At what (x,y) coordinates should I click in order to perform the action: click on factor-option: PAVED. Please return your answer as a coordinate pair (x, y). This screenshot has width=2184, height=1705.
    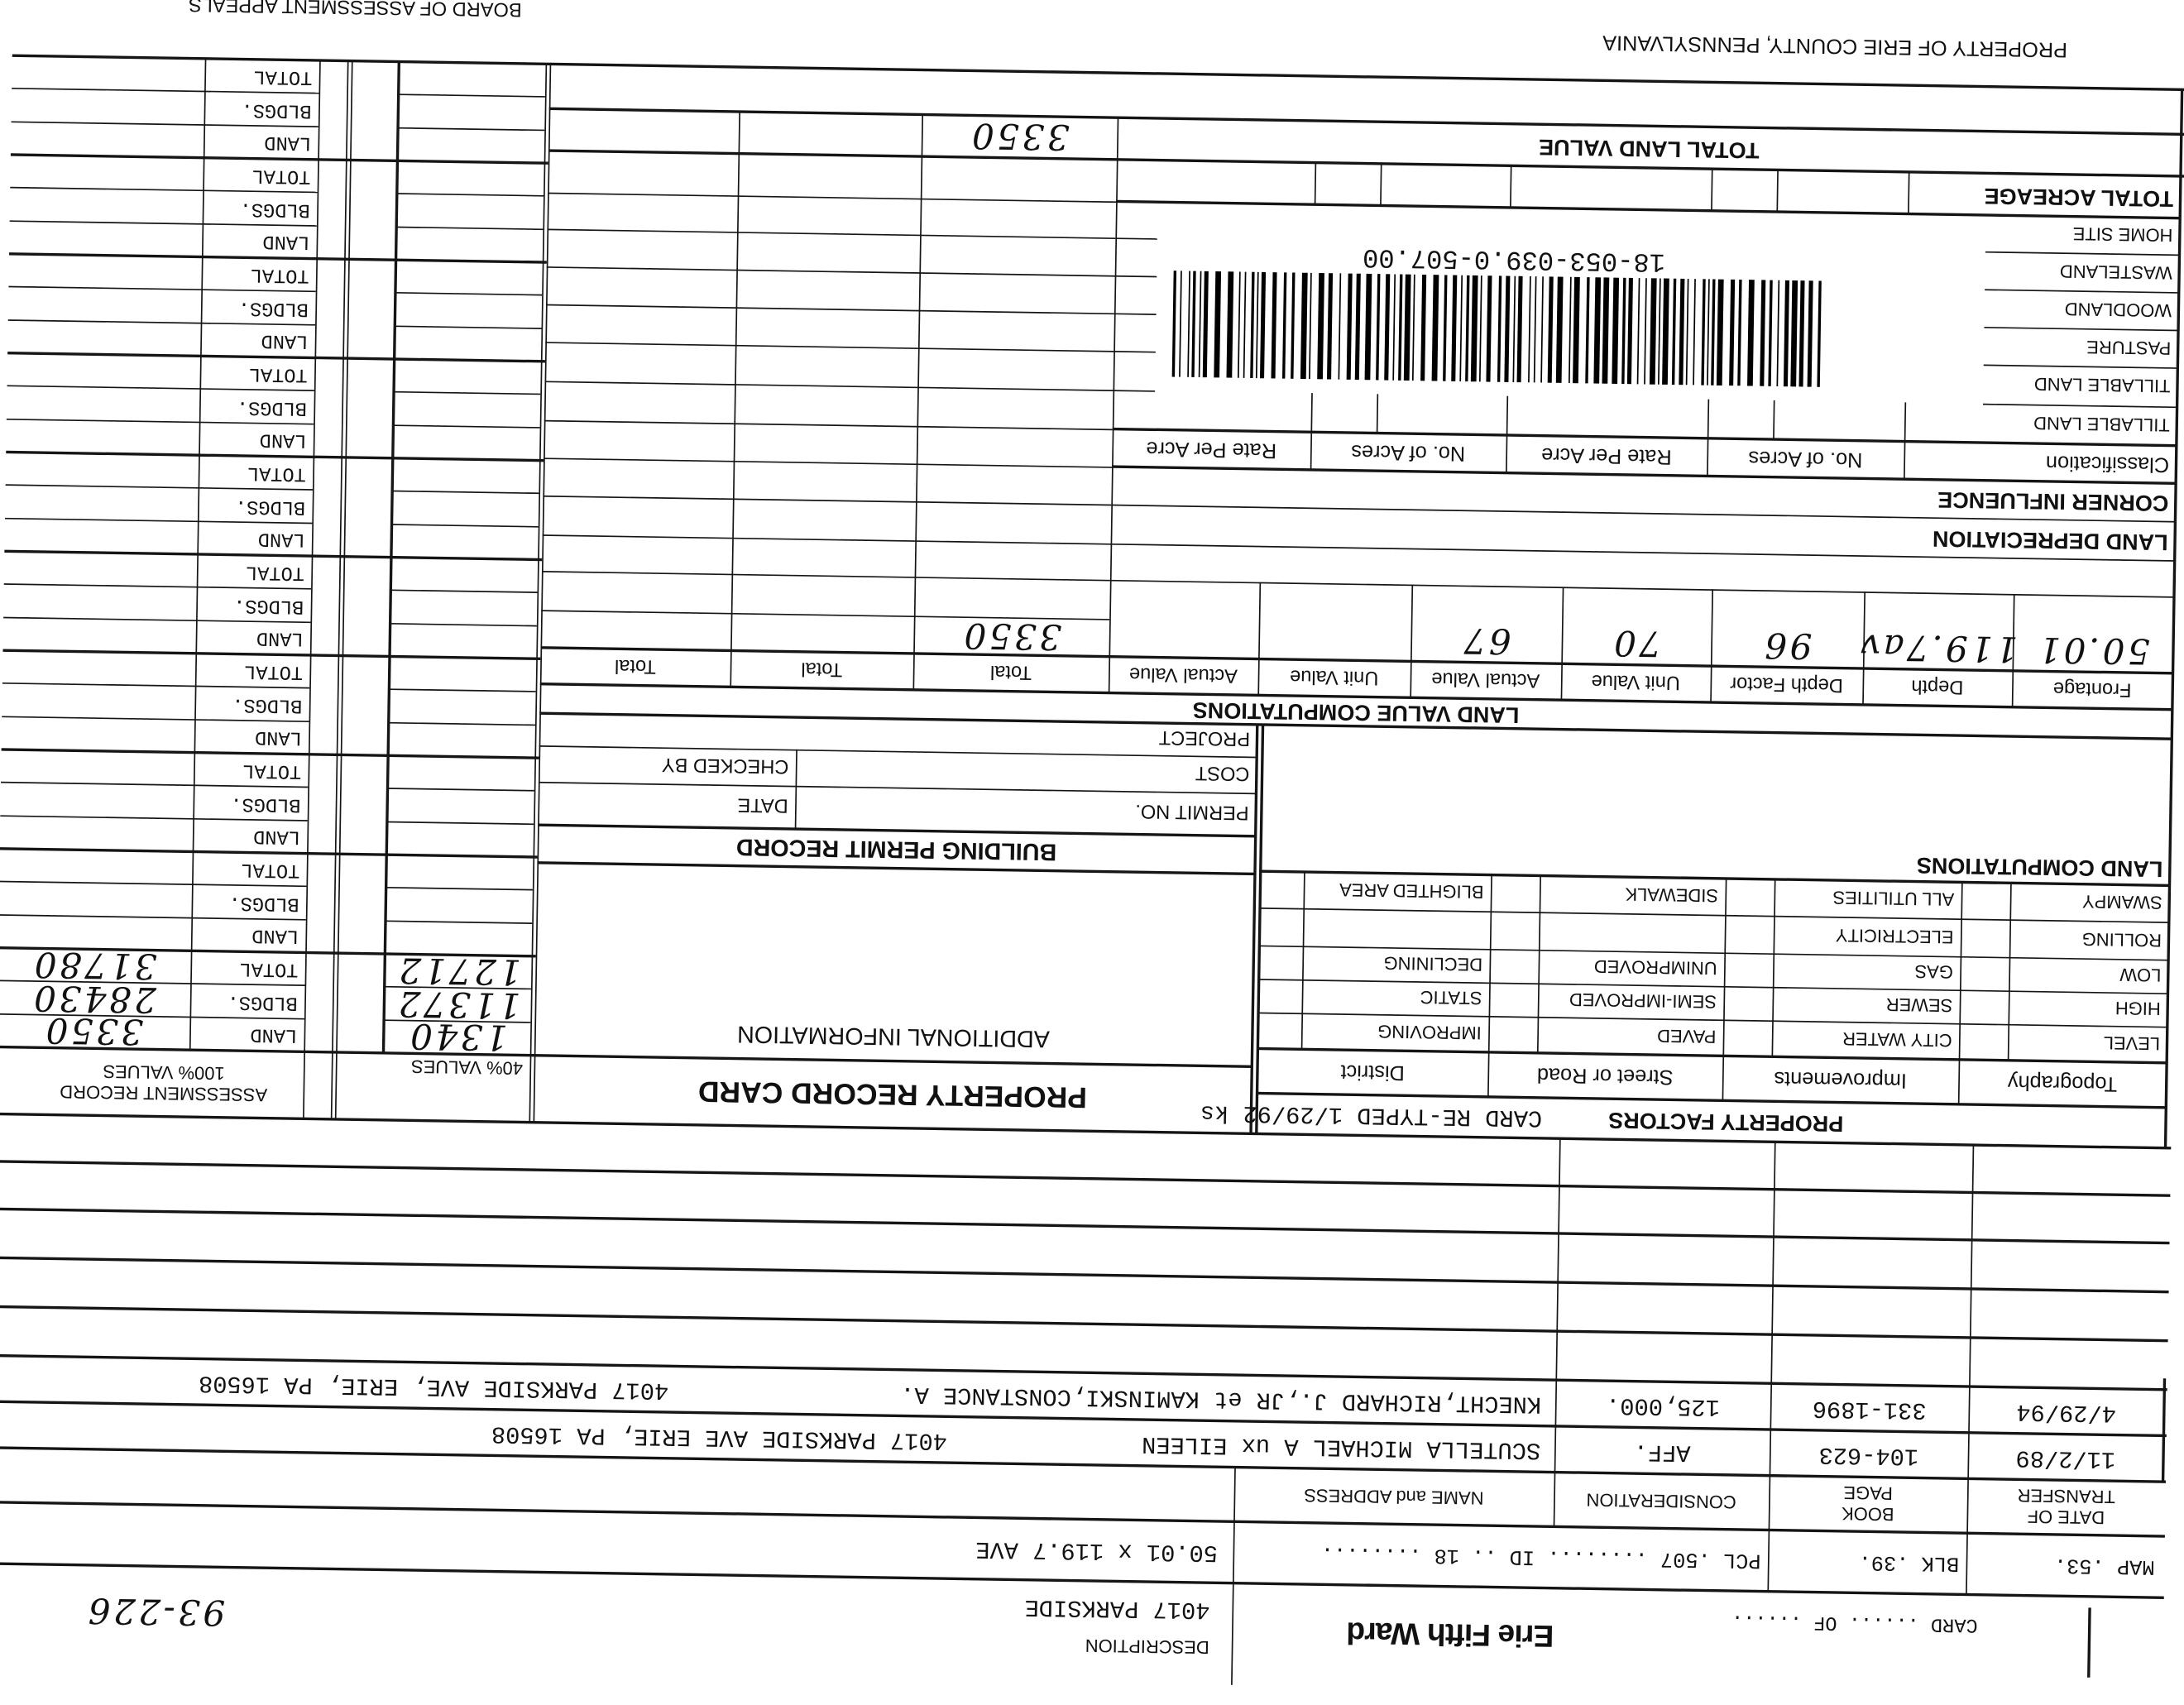
    Looking at the image, I should click on (1686, 1037).